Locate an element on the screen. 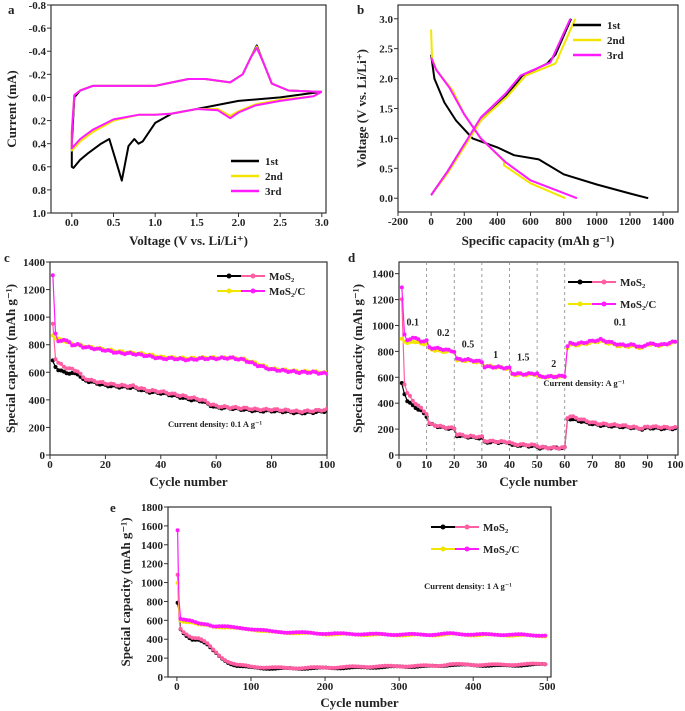 This screenshot has width=685, height=711. y-tick-label: 1200 is located at coordinates (152, 565).